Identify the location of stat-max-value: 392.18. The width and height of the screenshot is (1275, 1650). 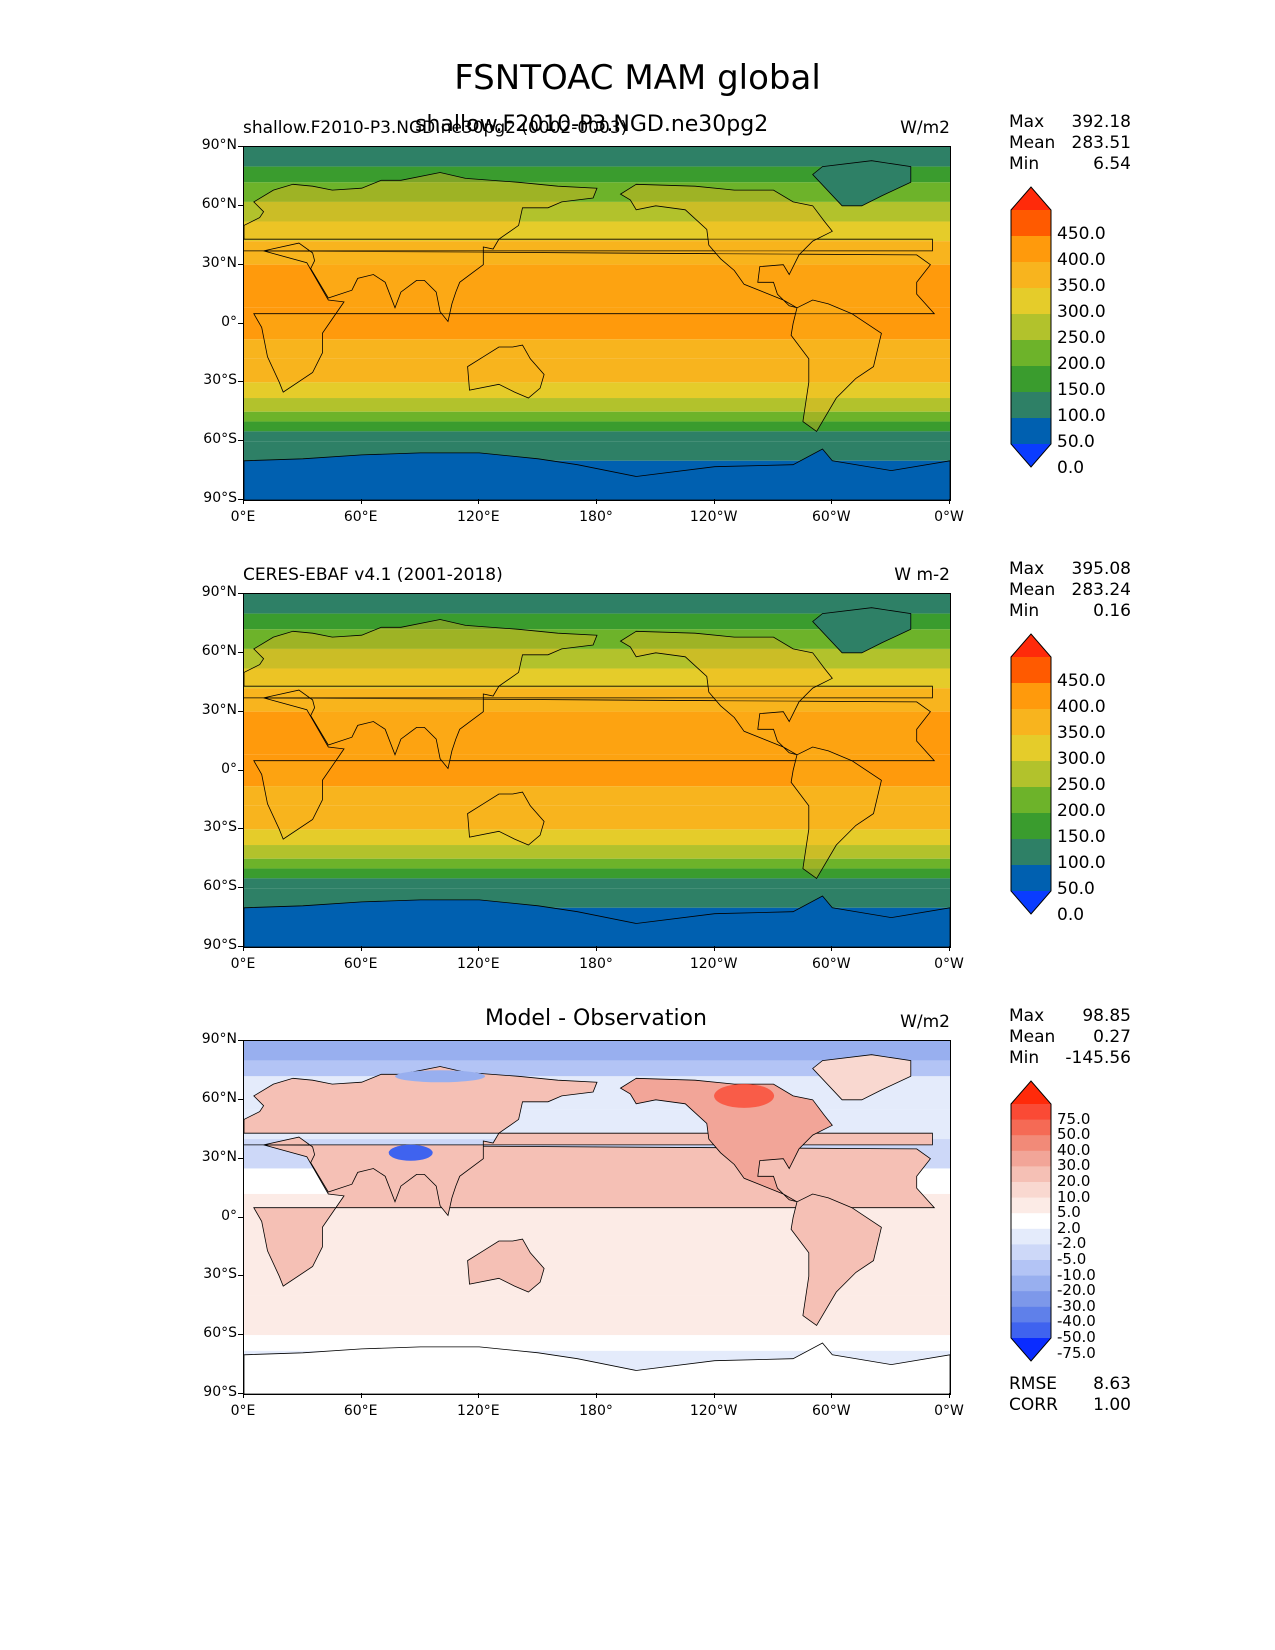
(1101, 122).